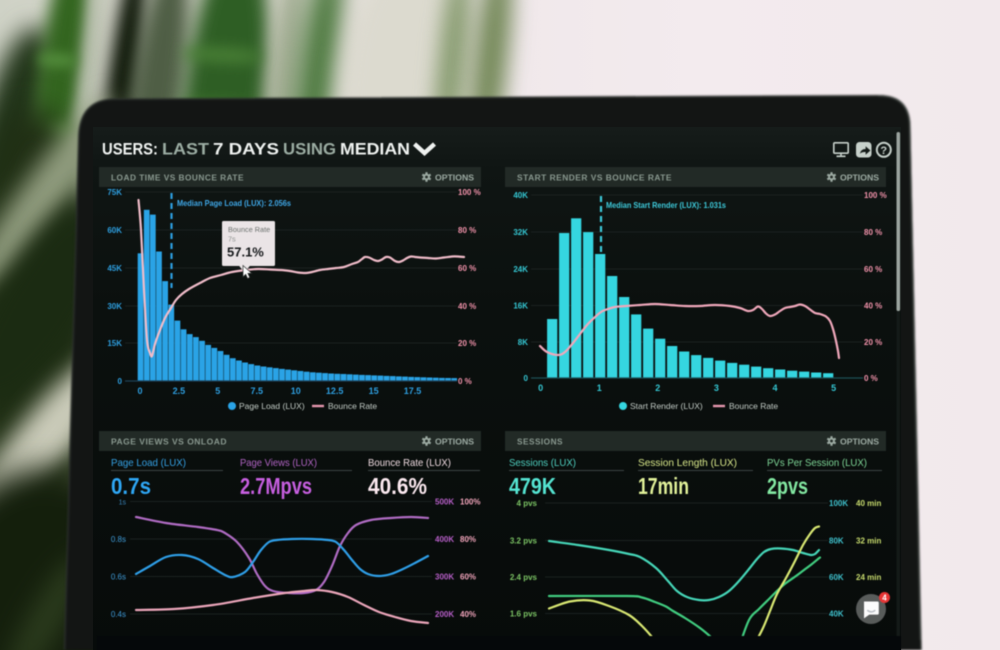 This screenshot has height=650, width=1000. What do you see at coordinates (375, 149) in the screenshot?
I see `svg-text: MEDIAN` at bounding box center [375, 149].